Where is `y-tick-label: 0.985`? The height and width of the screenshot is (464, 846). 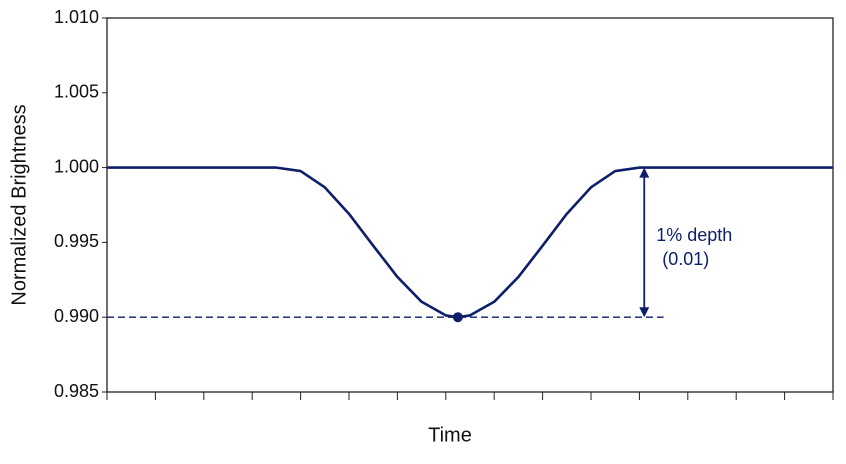 y-tick-label: 0.985 is located at coordinates (76, 391).